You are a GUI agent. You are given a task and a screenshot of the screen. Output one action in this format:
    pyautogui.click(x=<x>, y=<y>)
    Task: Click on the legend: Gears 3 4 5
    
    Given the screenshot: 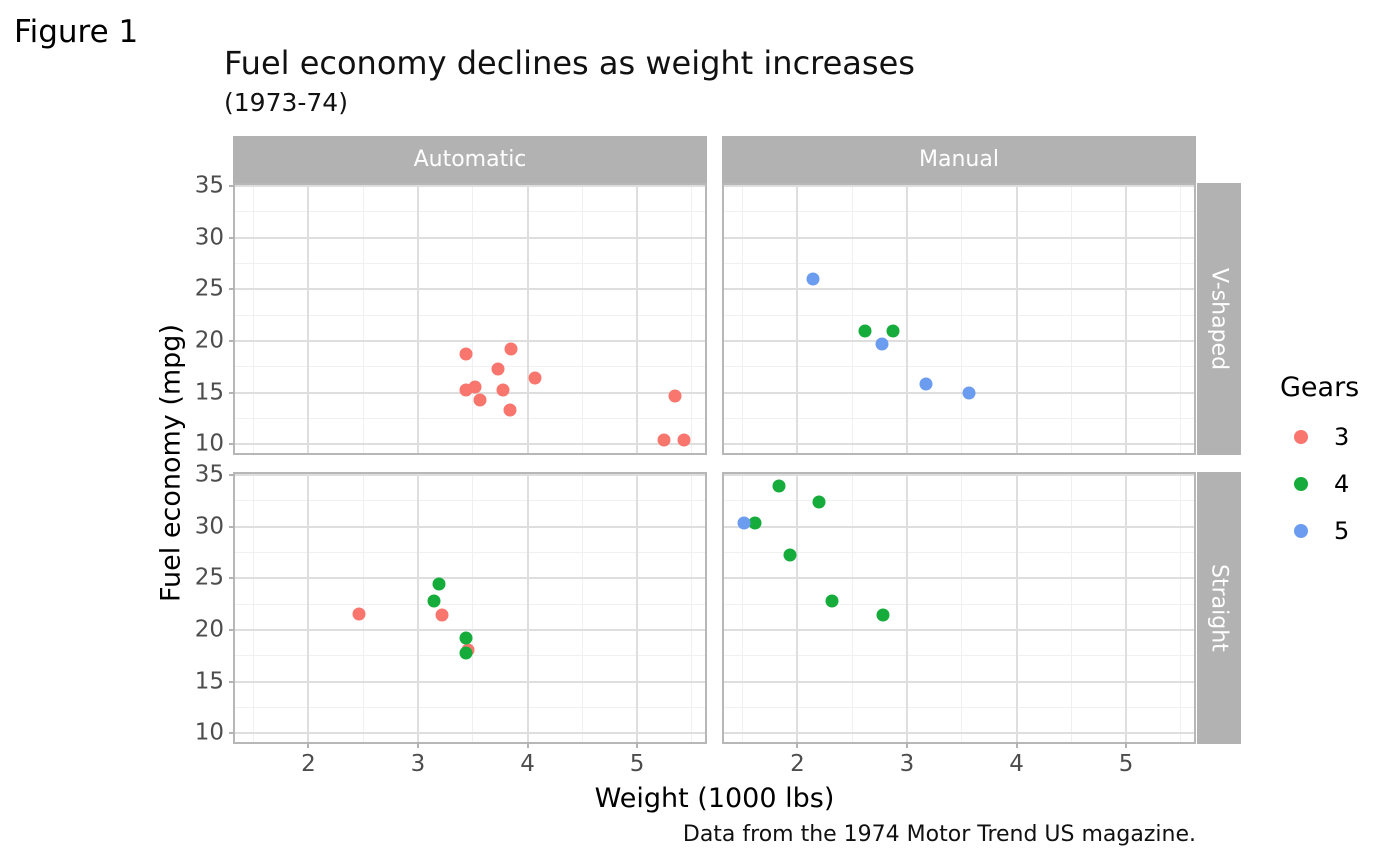 What is the action you would take?
    pyautogui.click(x=1319, y=463)
    